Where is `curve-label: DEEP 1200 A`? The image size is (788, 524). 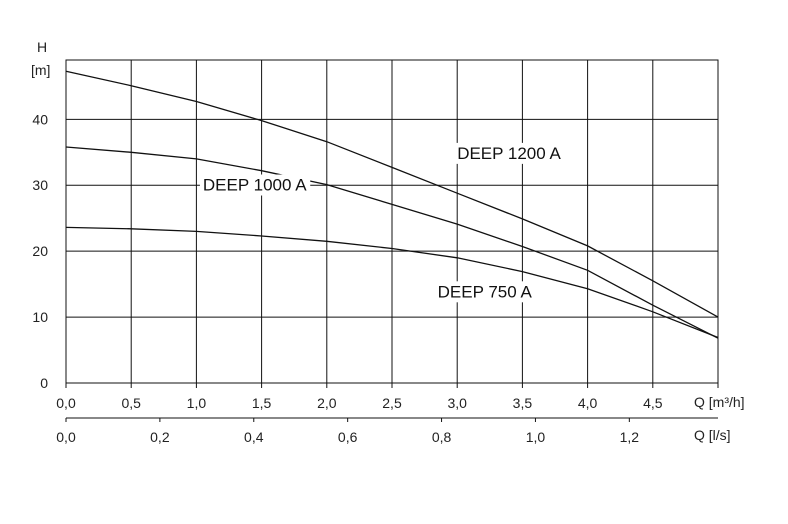
curve-label: DEEP 1200 A is located at coordinates (509, 153).